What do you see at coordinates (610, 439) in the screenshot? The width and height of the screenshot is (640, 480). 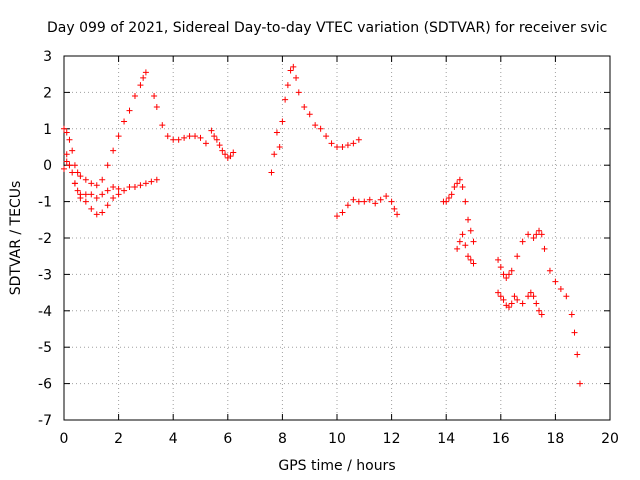 I see `x-tick-label: 20` at bounding box center [610, 439].